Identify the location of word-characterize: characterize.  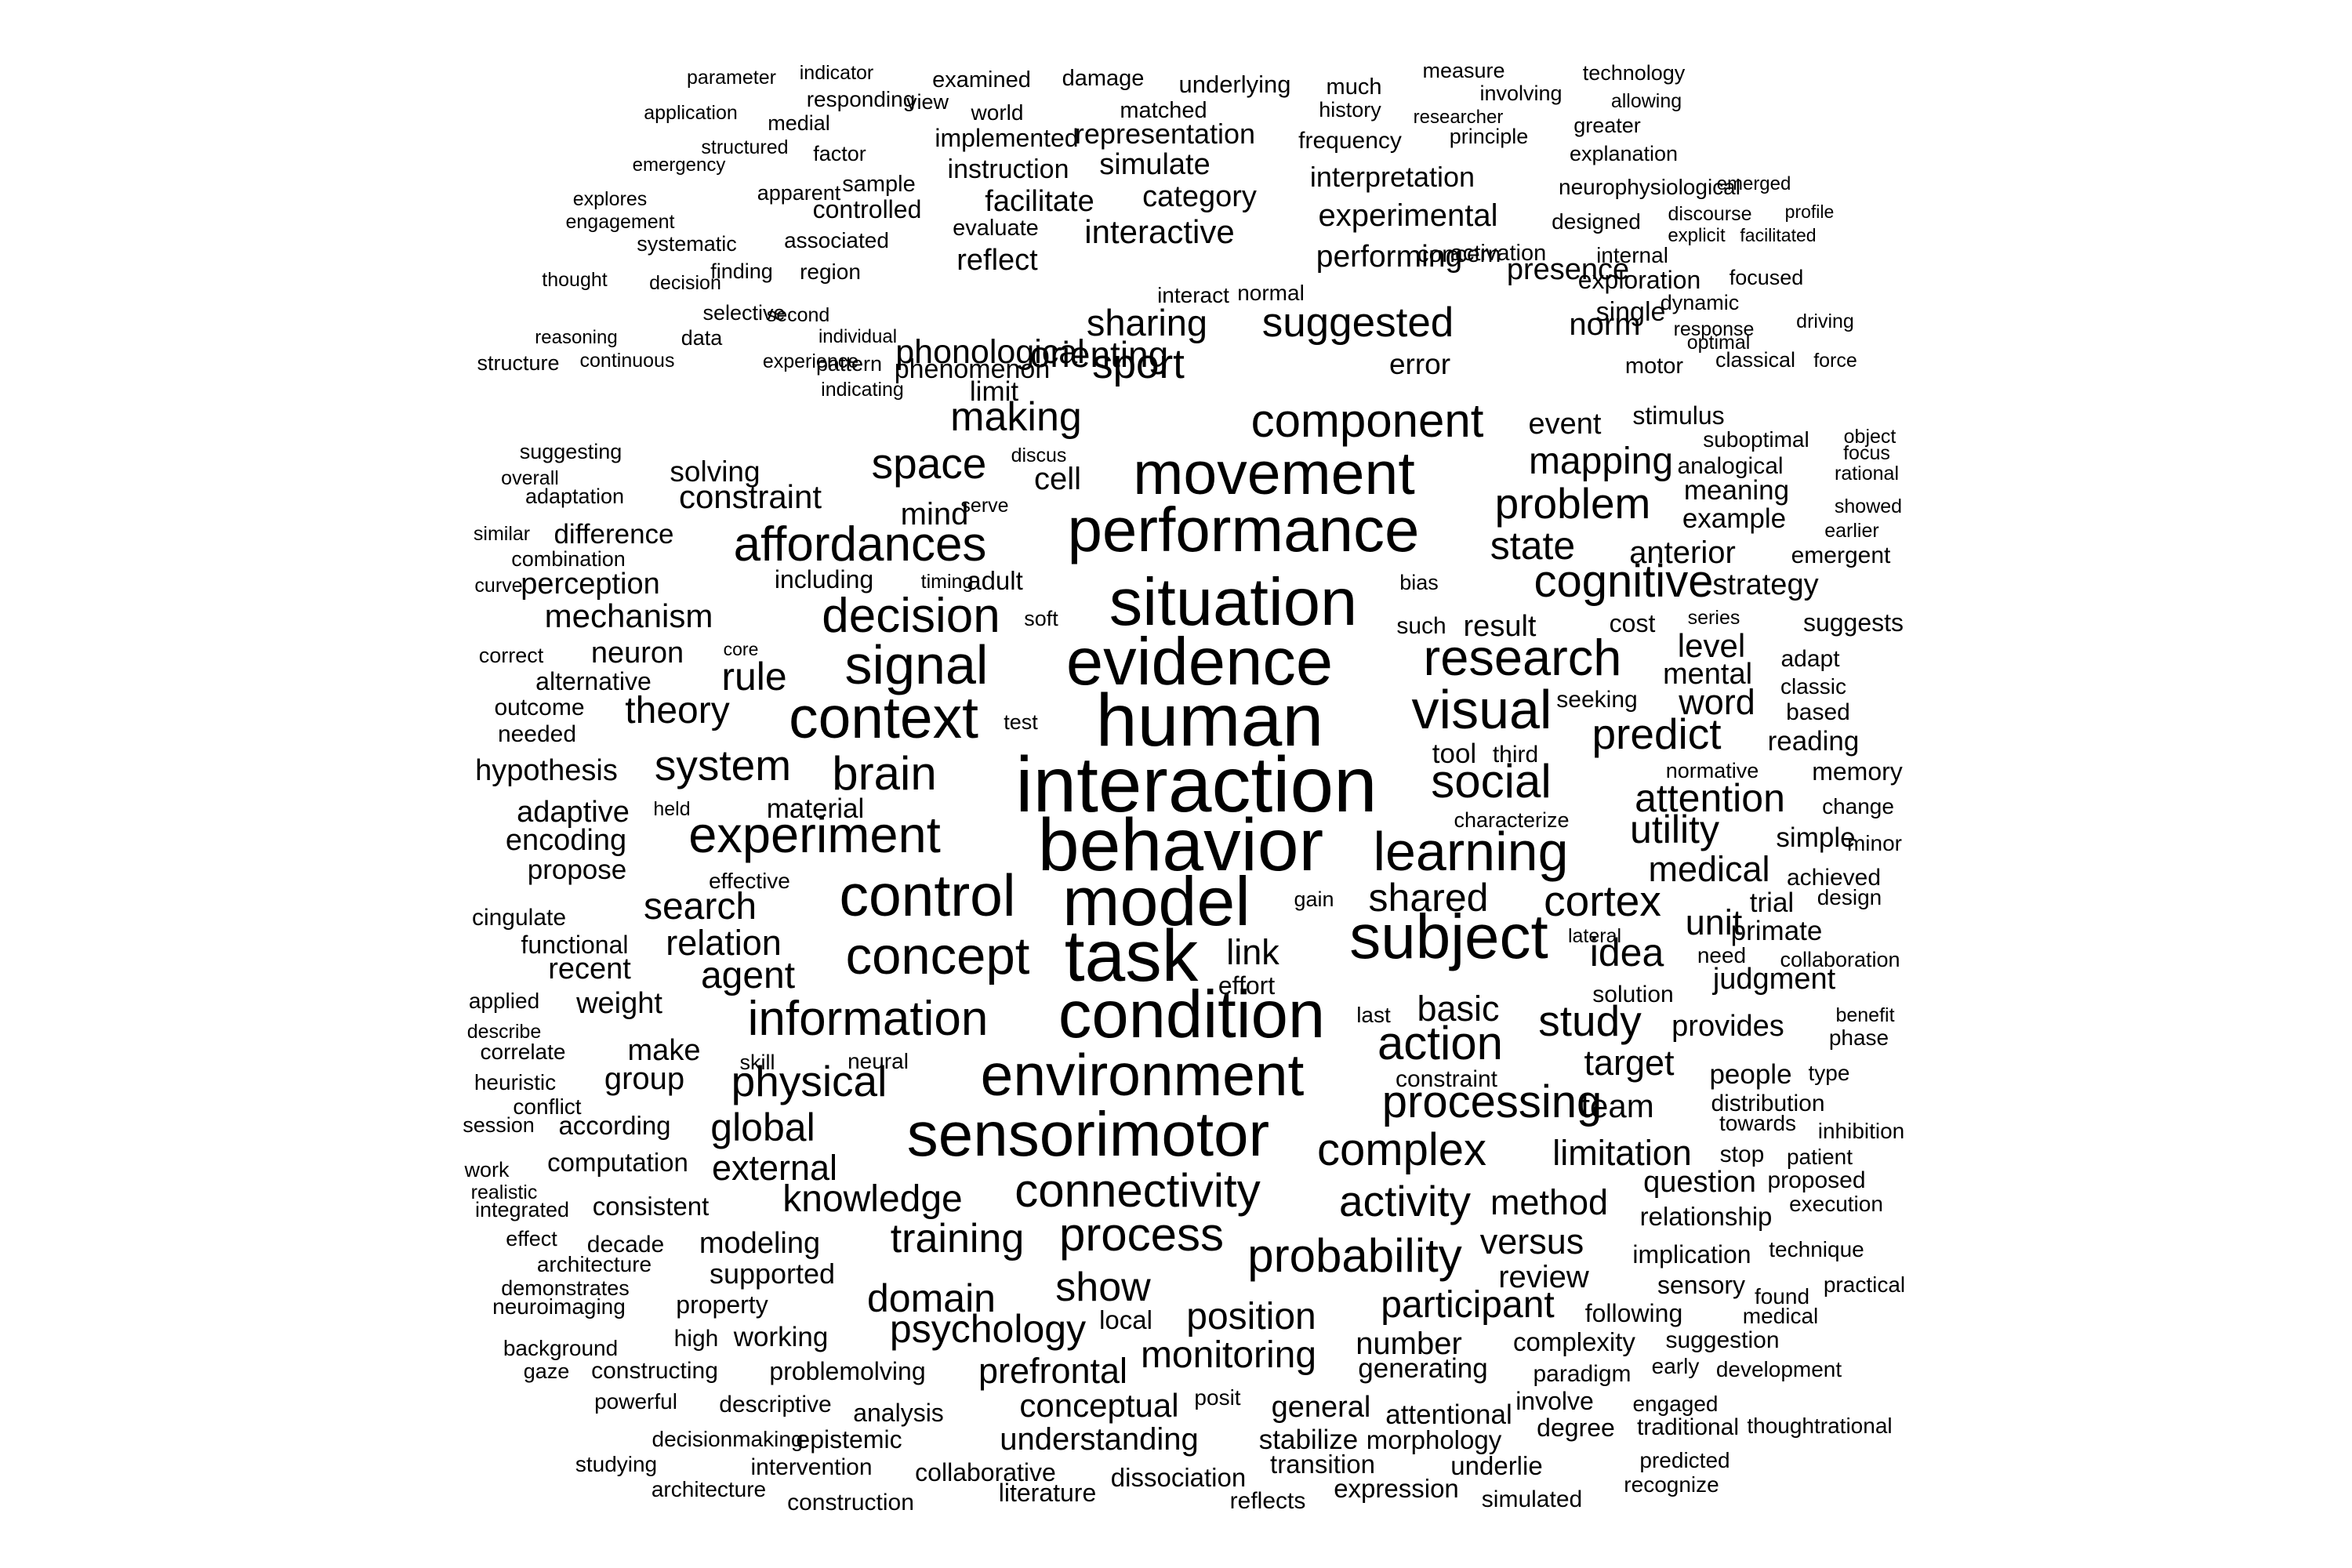
(1511, 820).